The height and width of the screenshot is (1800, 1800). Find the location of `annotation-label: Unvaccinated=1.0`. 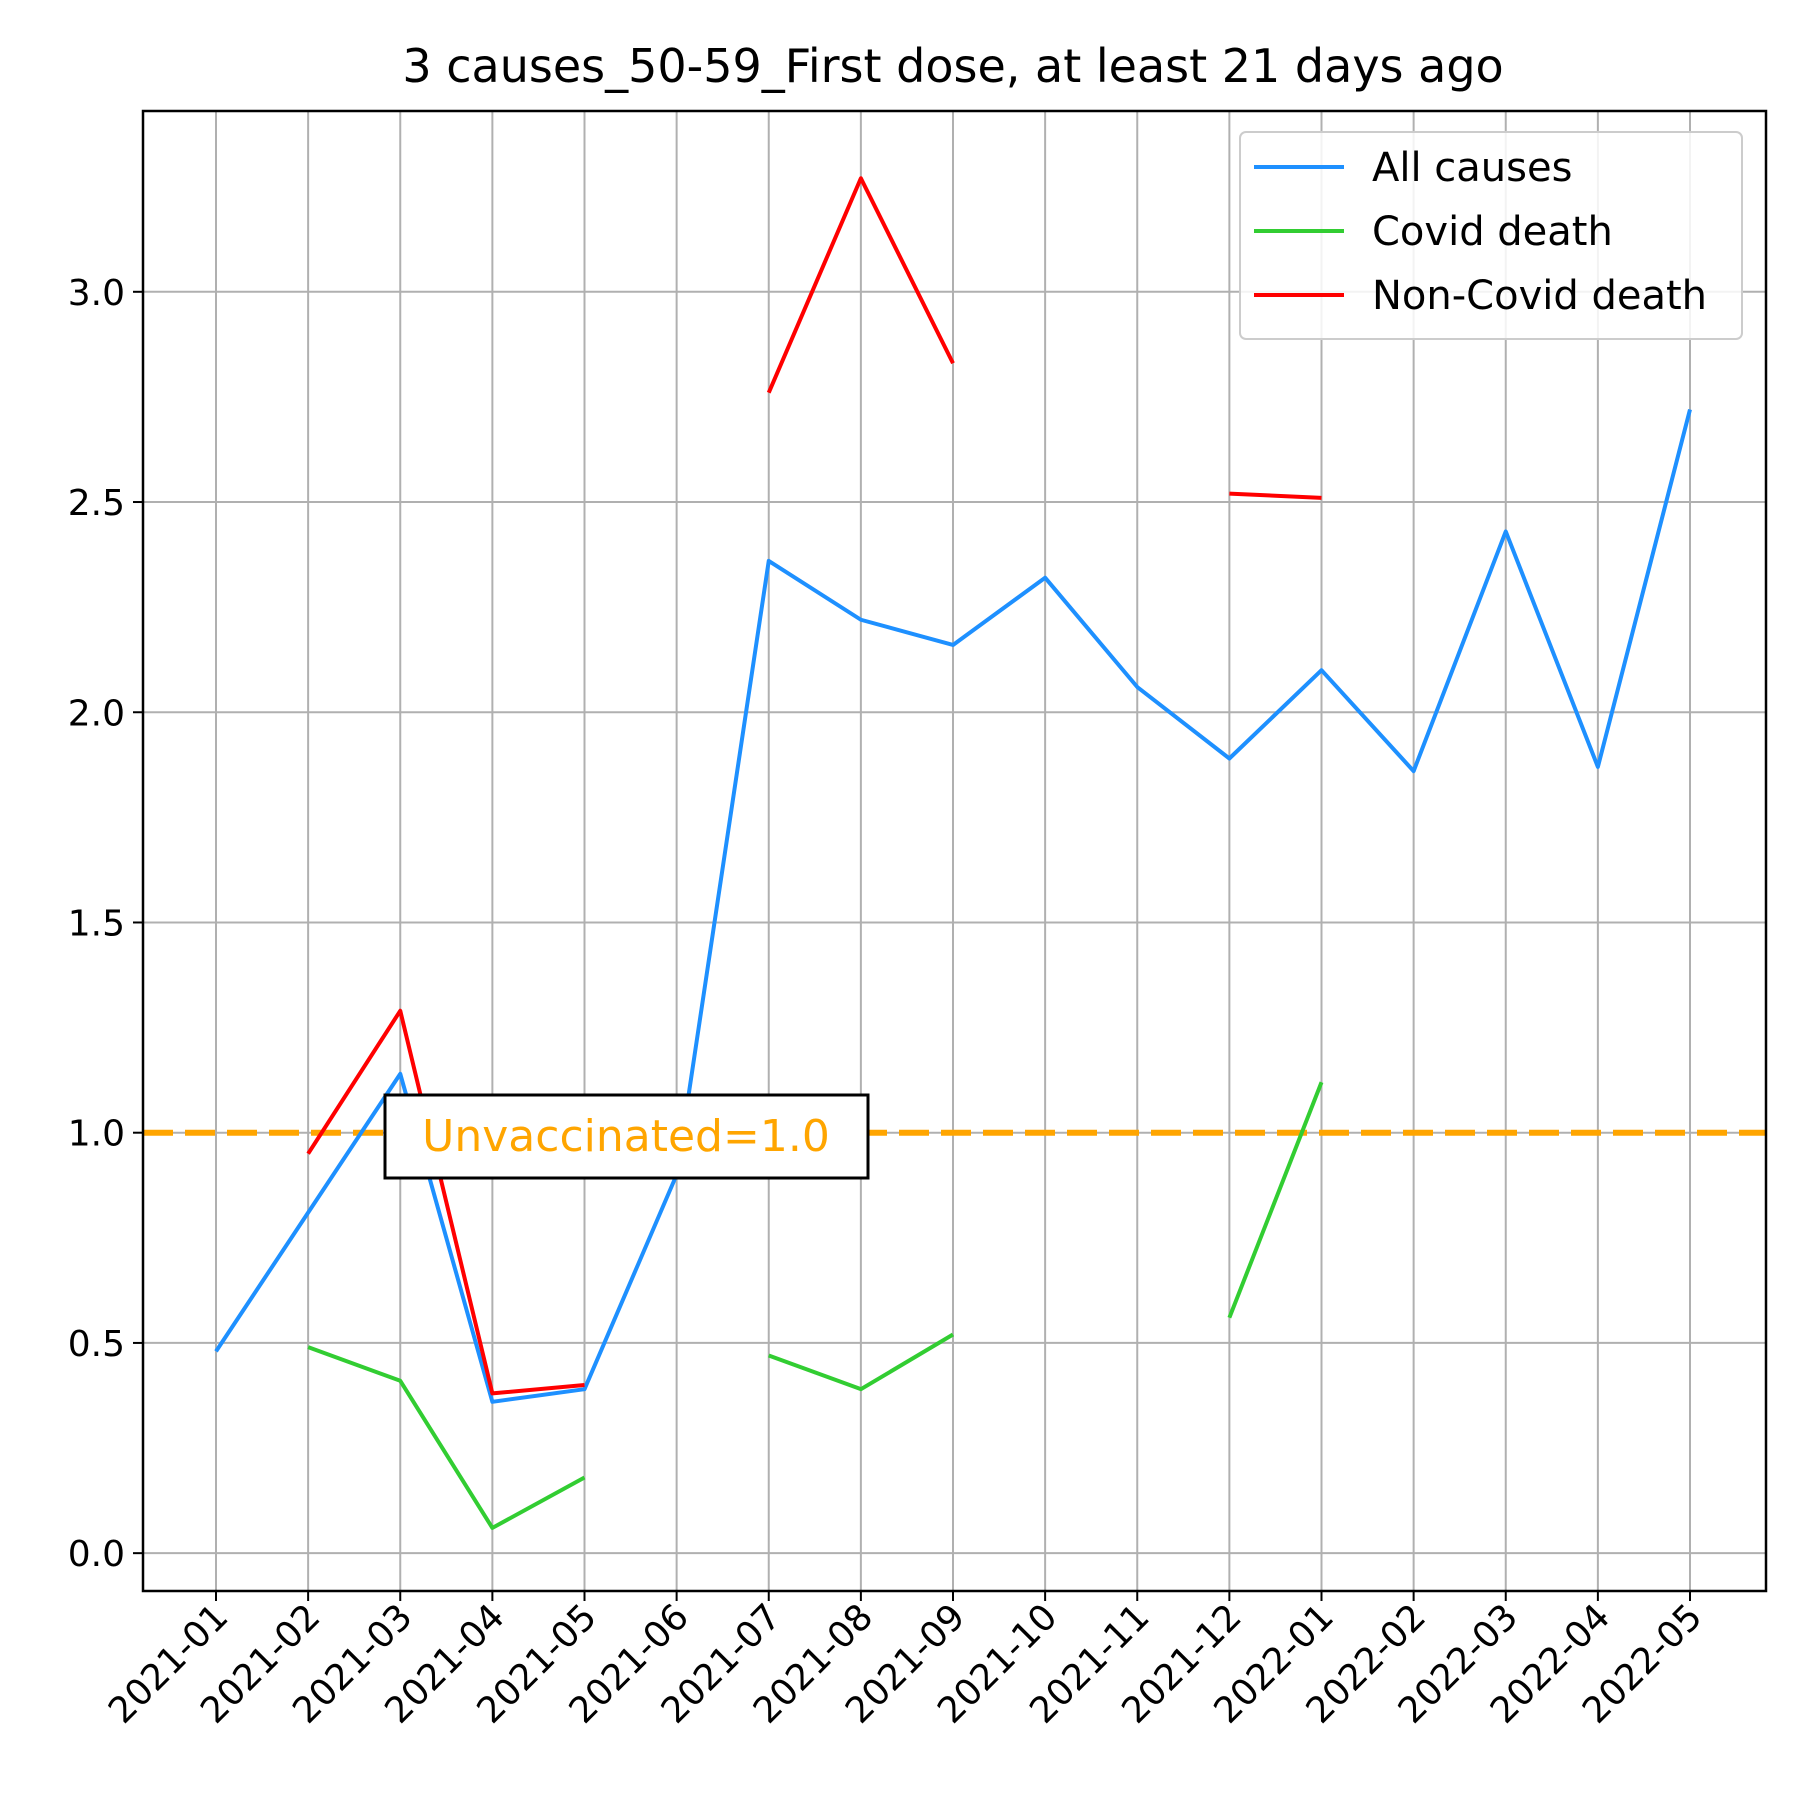

annotation-label: Unvaccinated=1.0 is located at coordinates (626, 1136).